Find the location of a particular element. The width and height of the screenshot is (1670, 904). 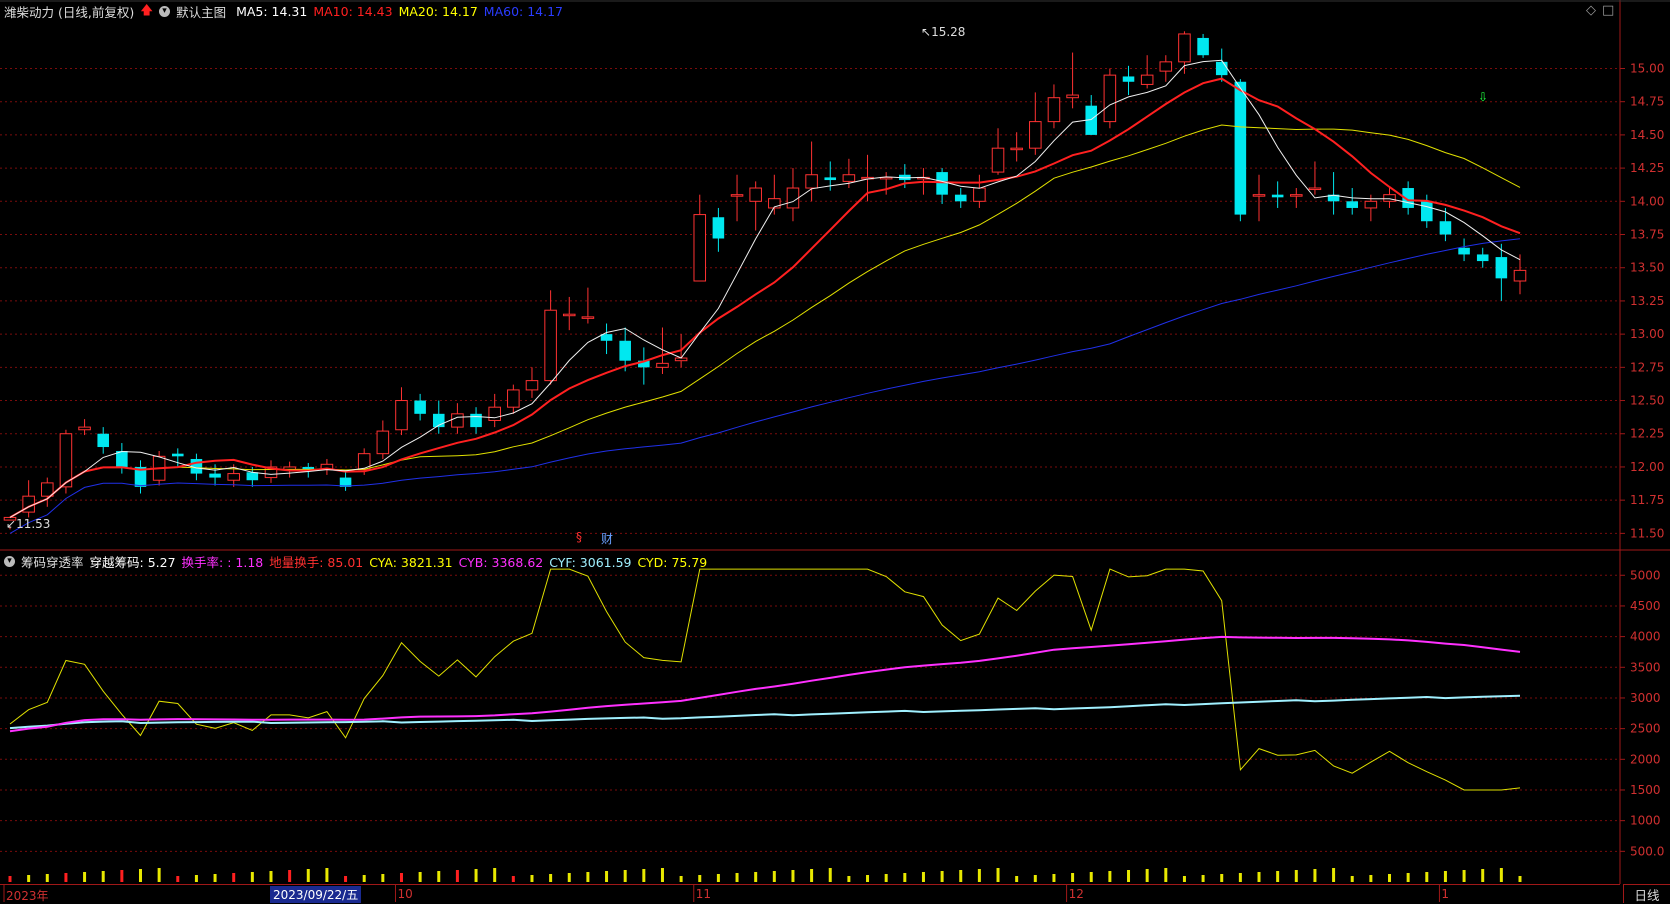

finance-marker: 财 is located at coordinates (607, 539).